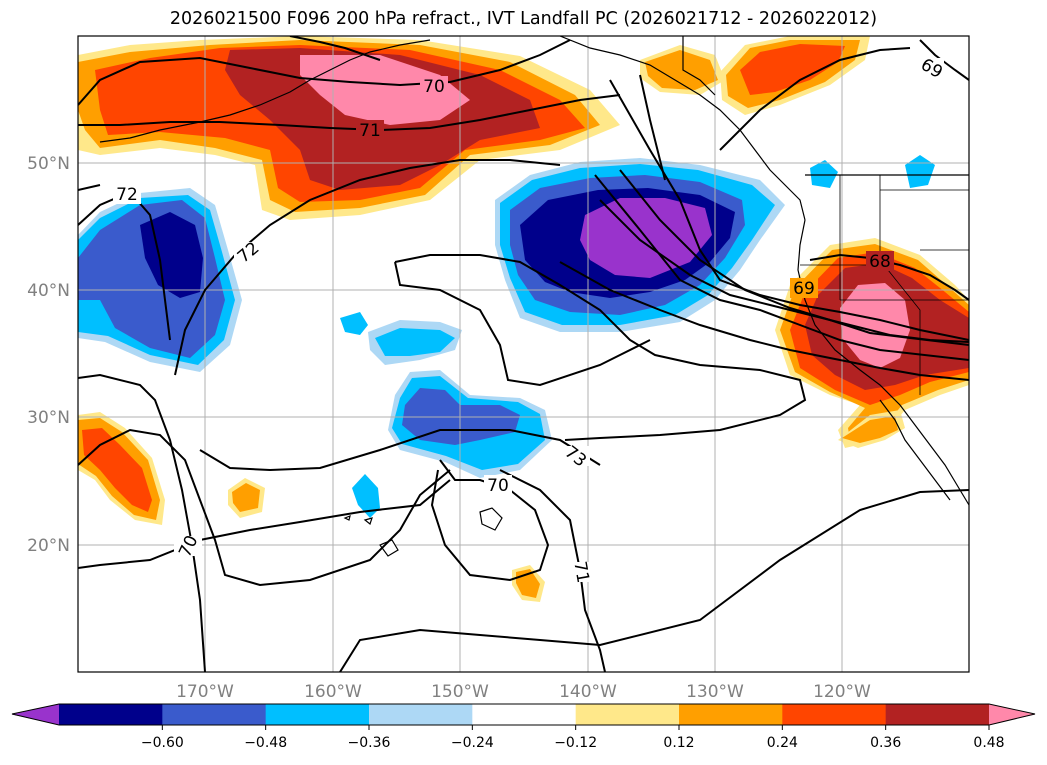 This screenshot has height=765, width=1047. I want to click on lat-label-20n: 20°N, so click(48, 546).